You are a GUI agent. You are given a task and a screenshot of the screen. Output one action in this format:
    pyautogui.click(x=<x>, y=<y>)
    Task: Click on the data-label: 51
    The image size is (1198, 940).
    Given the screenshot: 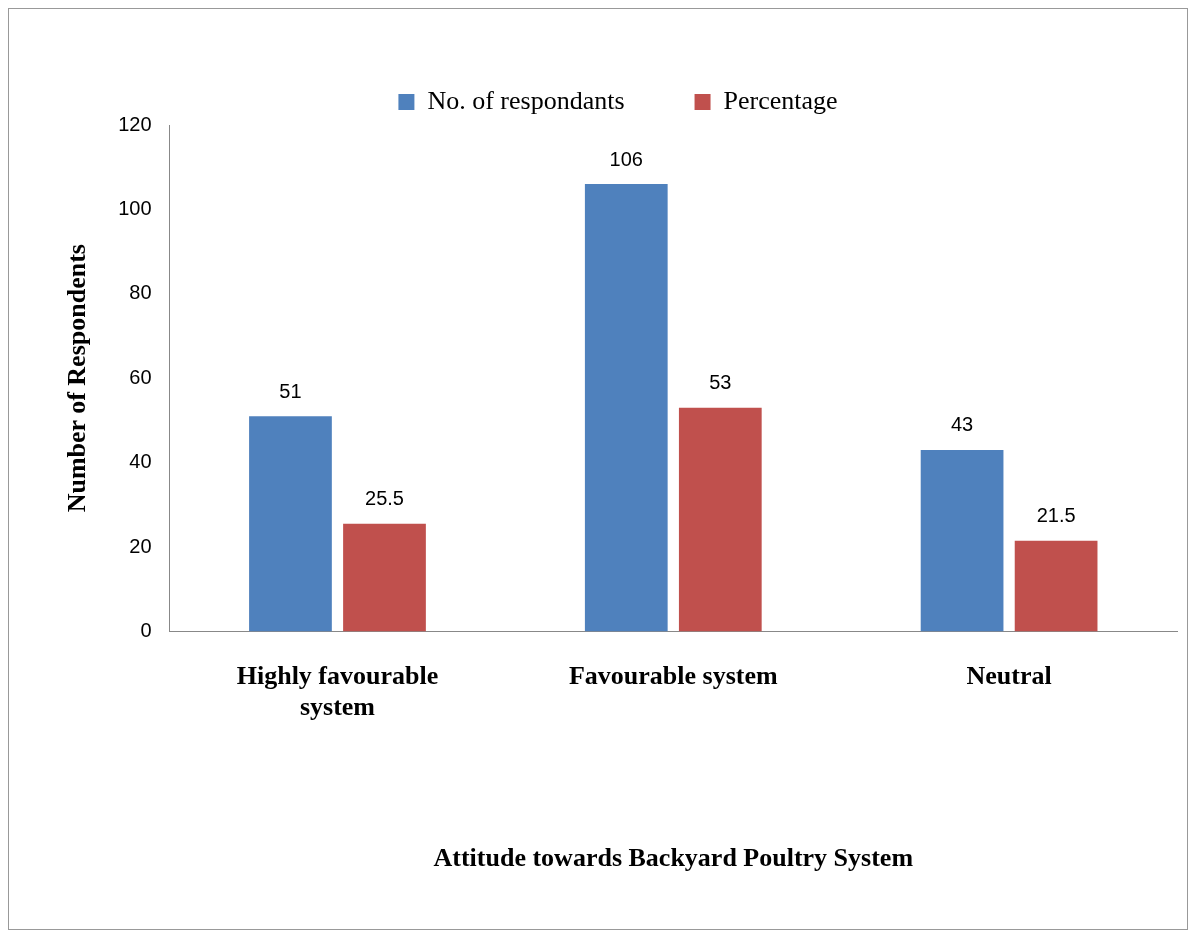 What is the action you would take?
    pyautogui.click(x=290, y=390)
    